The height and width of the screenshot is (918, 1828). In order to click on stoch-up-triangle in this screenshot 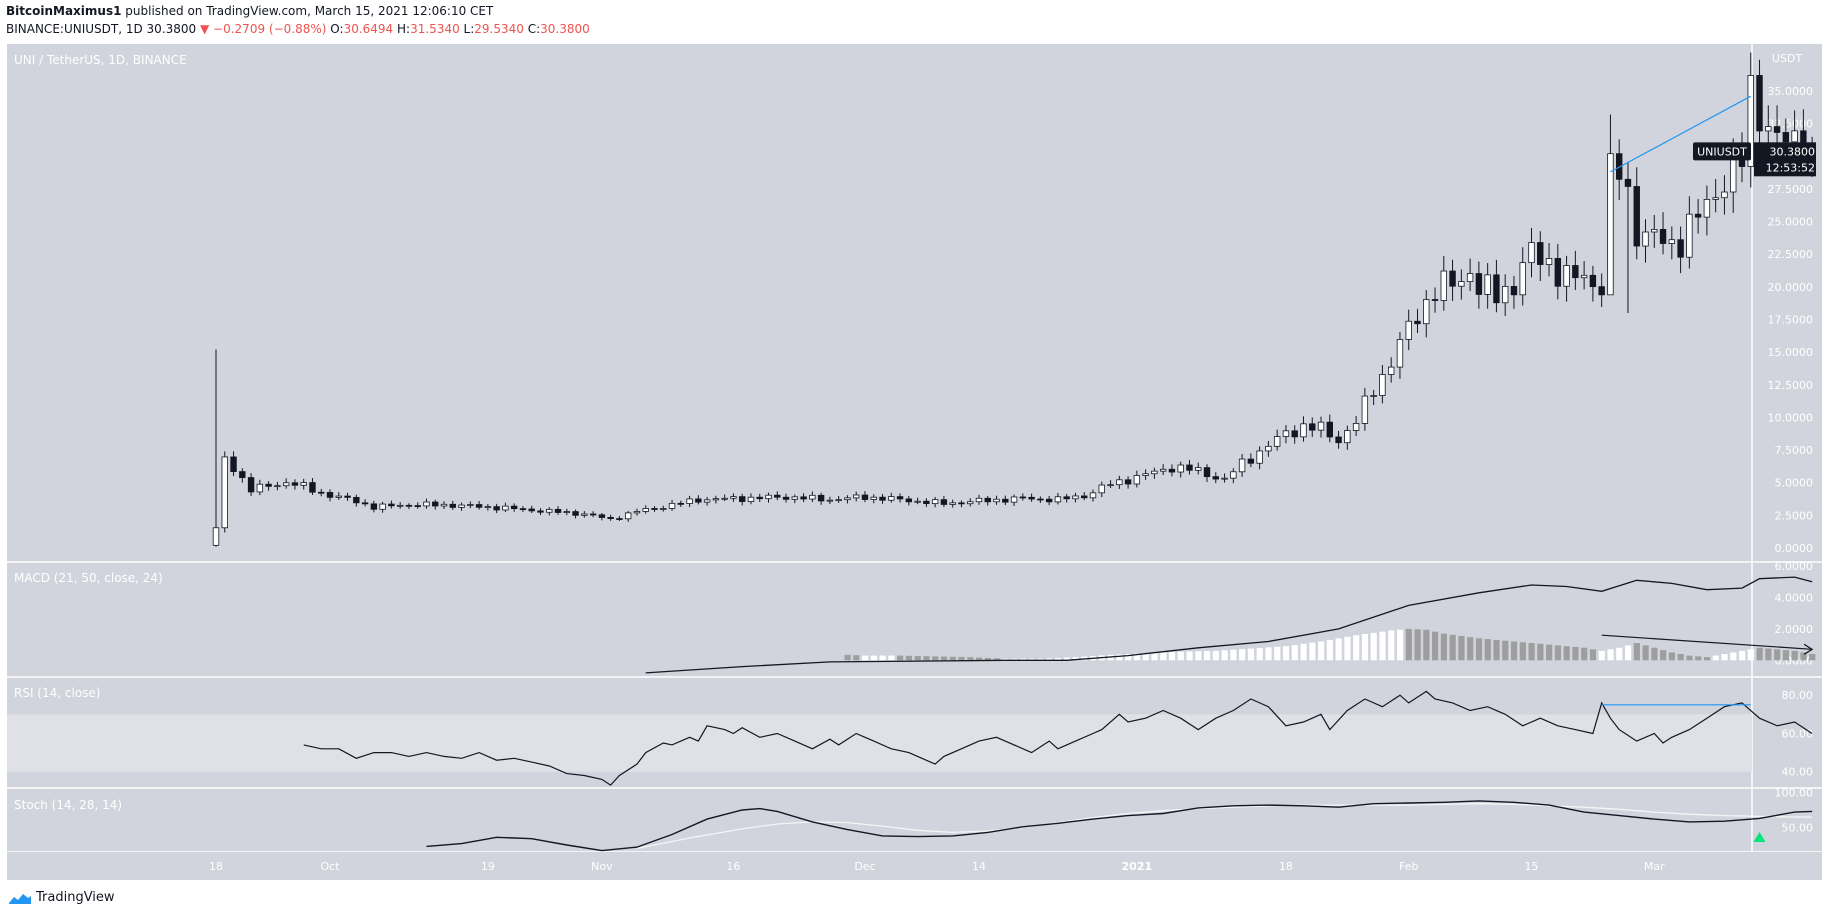, I will do `click(1759, 837)`.